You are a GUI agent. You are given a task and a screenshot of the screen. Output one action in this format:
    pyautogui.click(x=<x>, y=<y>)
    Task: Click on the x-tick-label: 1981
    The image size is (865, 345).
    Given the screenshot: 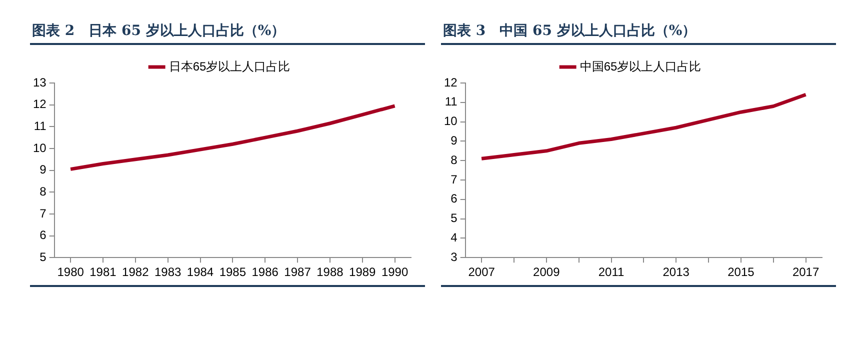 What is the action you would take?
    pyautogui.click(x=103, y=272)
    